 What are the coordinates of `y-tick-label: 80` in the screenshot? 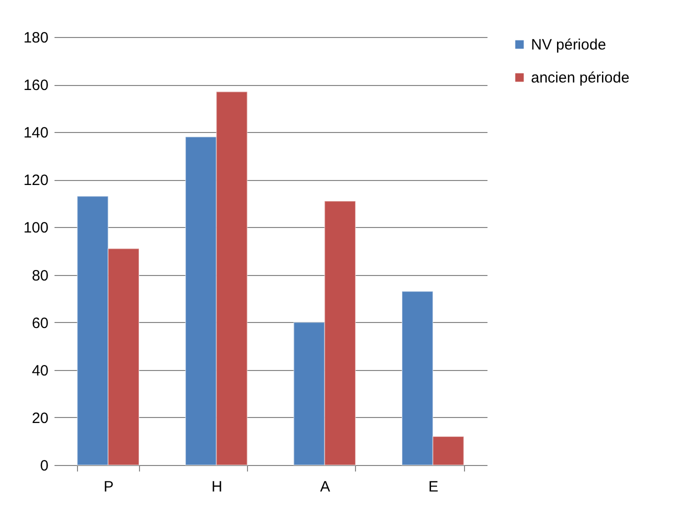 It's located at (40, 275).